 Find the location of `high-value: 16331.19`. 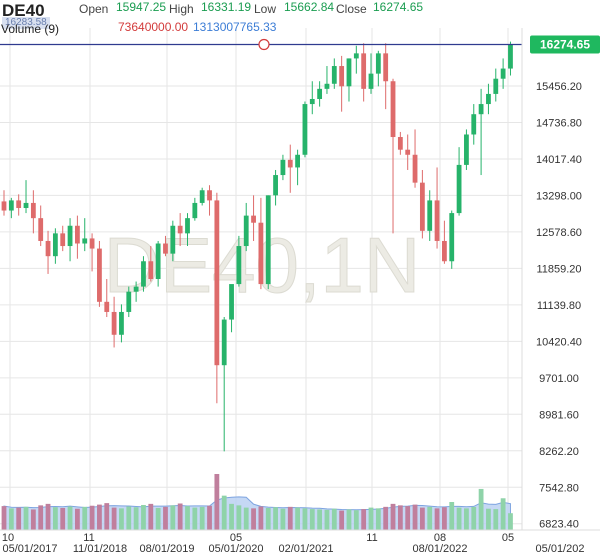

high-value: 16331.19 is located at coordinates (226, 7).